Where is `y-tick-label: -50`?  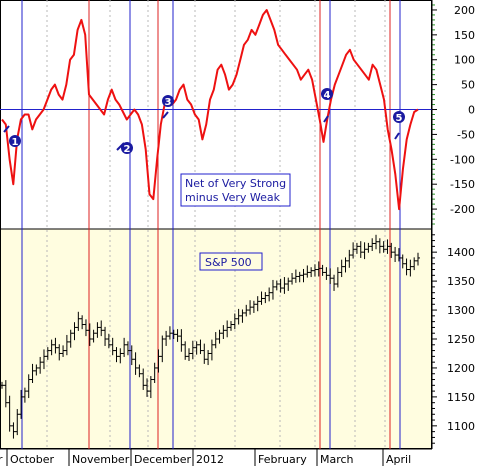
y-tick-label: -50 is located at coordinates (466, 134).